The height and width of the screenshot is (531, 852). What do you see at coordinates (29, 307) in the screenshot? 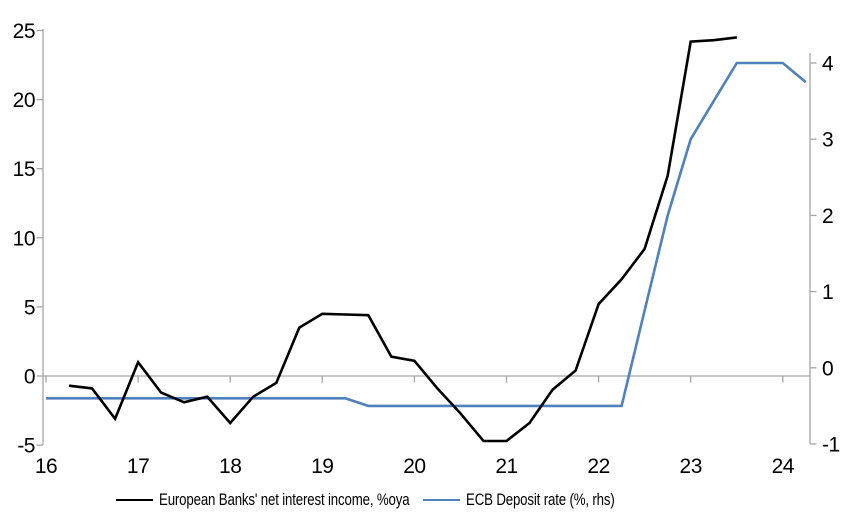
I see `y-left-tick-label: 5` at bounding box center [29, 307].